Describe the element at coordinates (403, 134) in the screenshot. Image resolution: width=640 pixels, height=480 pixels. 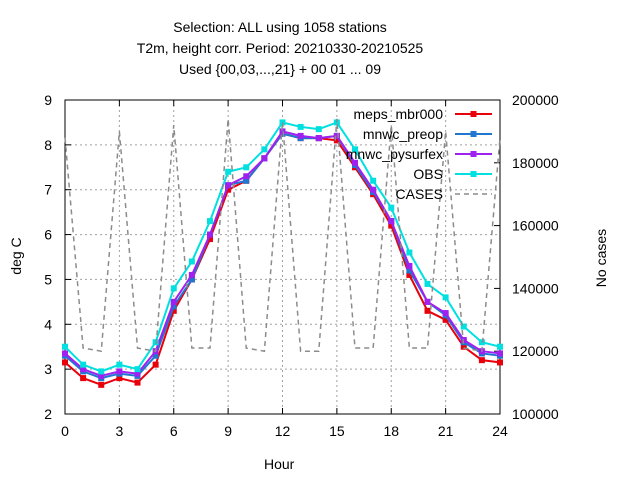
I see `legend-label: mnwc_preop` at that location.